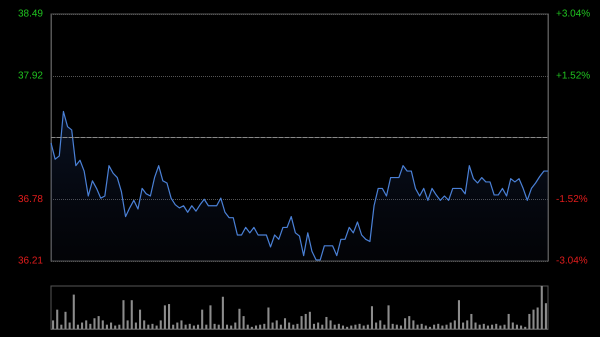 This screenshot has width=600, height=337. I want to click on y-tick-label: 36.78, so click(31, 199).